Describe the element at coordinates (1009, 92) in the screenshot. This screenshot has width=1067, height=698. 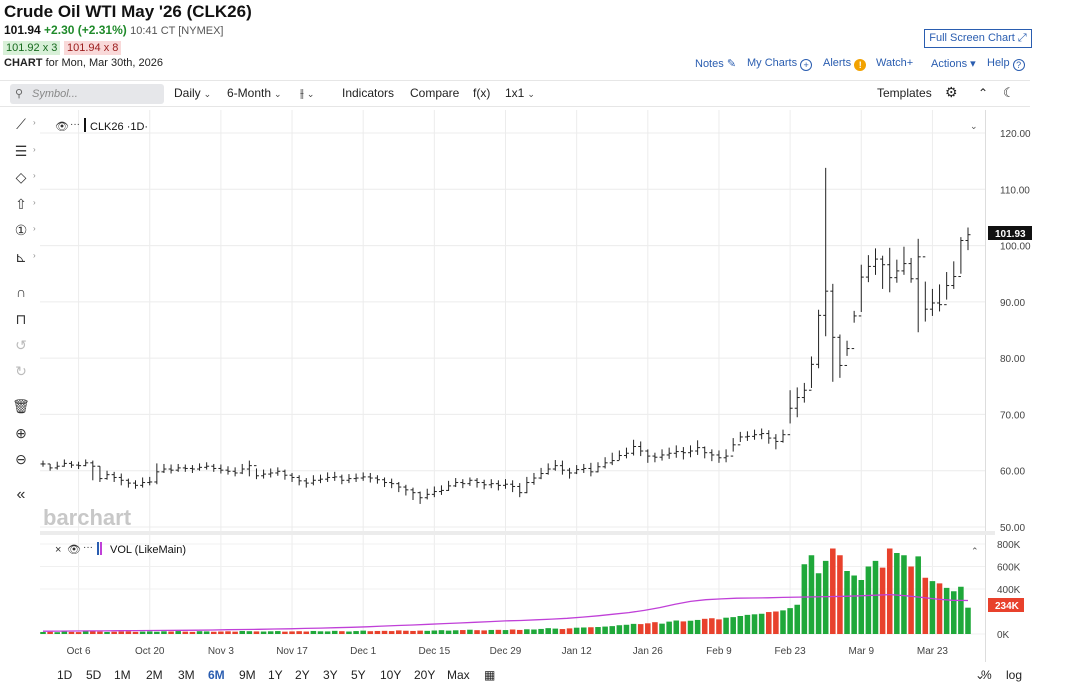
I see `dark-mode-moon-icon: ☾` at that location.